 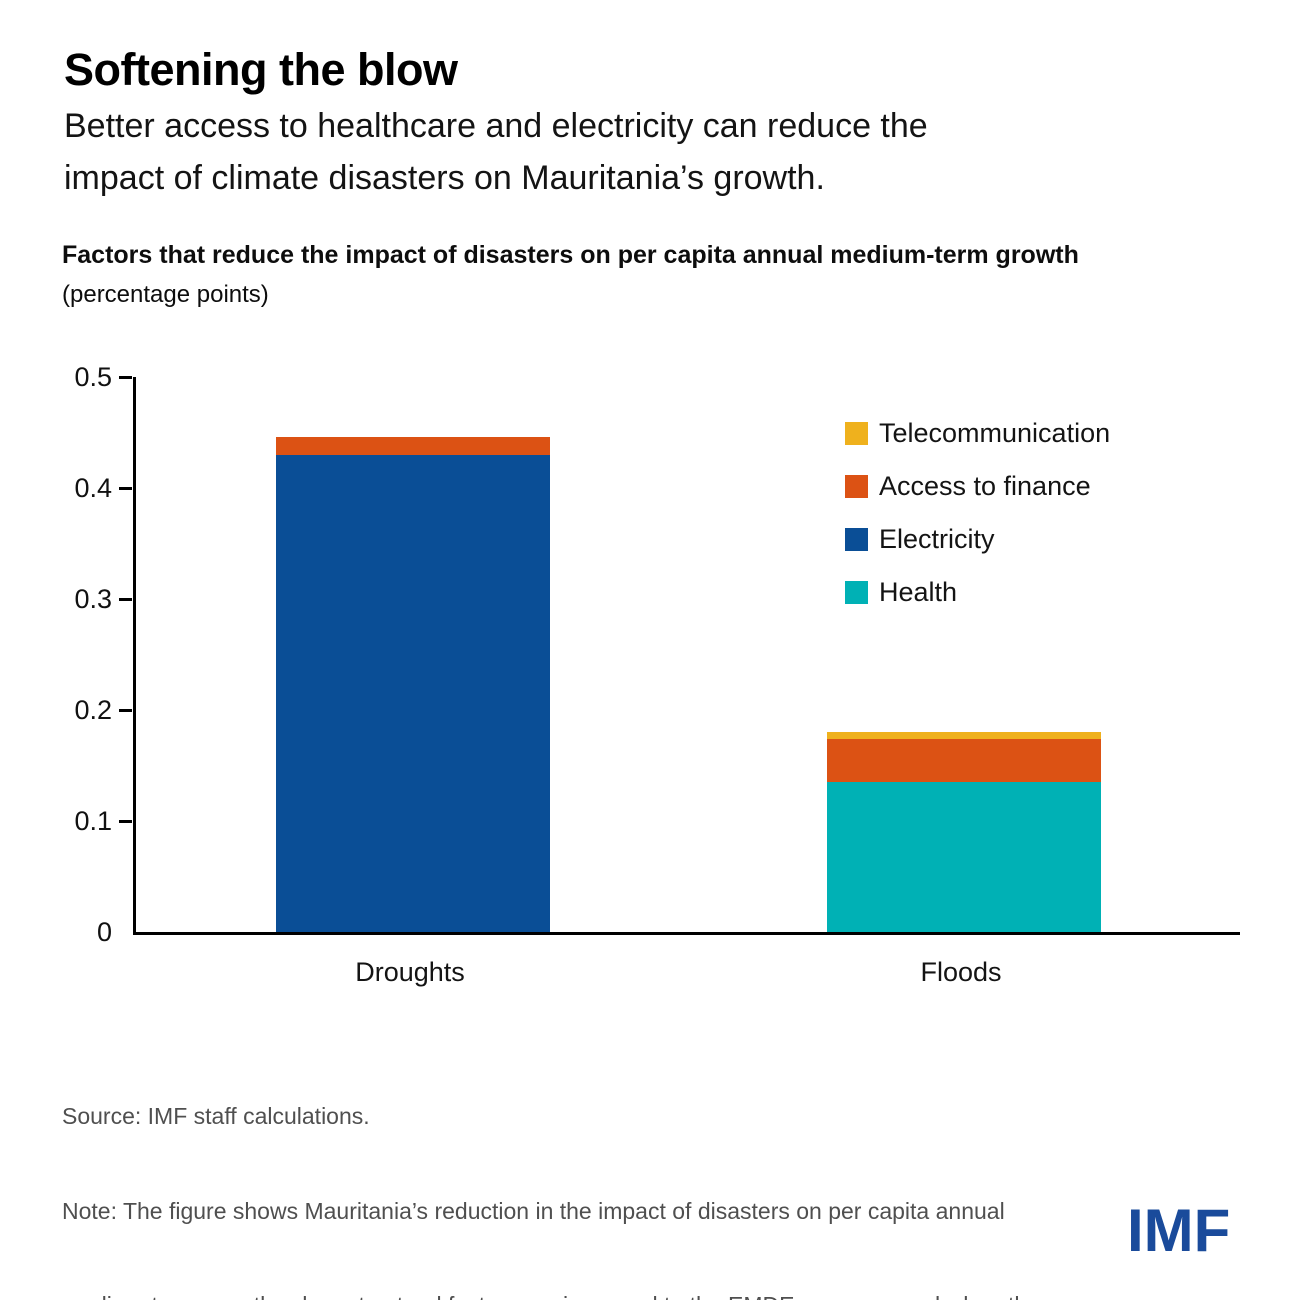 I want to click on legend-label: Electricity, so click(x=937, y=539).